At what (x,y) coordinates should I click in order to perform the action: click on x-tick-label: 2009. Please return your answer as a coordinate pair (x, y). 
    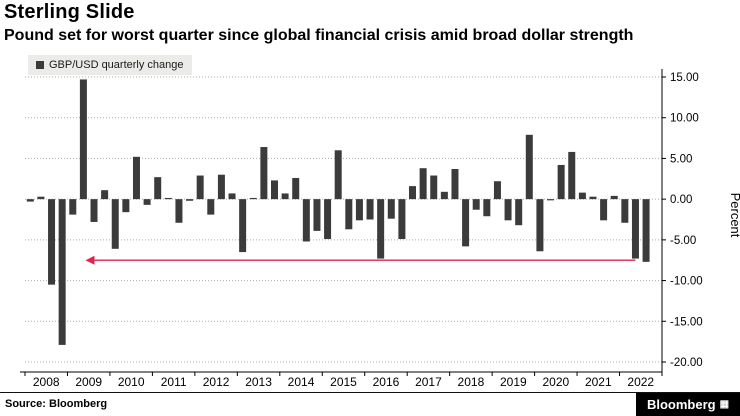
    Looking at the image, I should click on (88, 382).